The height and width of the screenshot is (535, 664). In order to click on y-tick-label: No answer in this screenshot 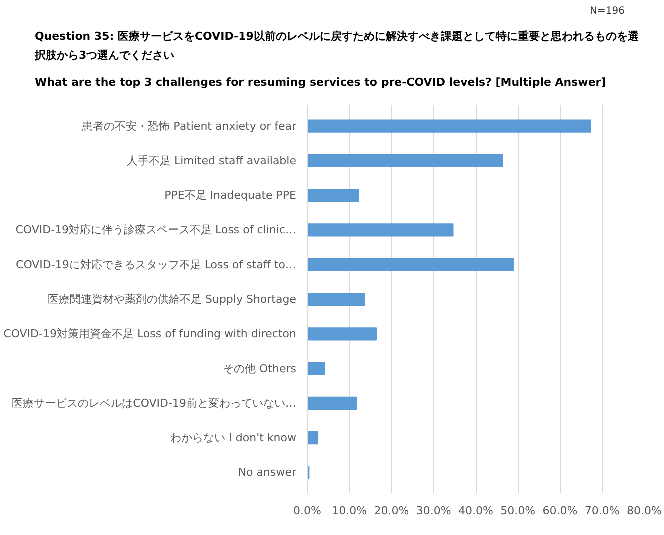, I will do `click(267, 473)`.